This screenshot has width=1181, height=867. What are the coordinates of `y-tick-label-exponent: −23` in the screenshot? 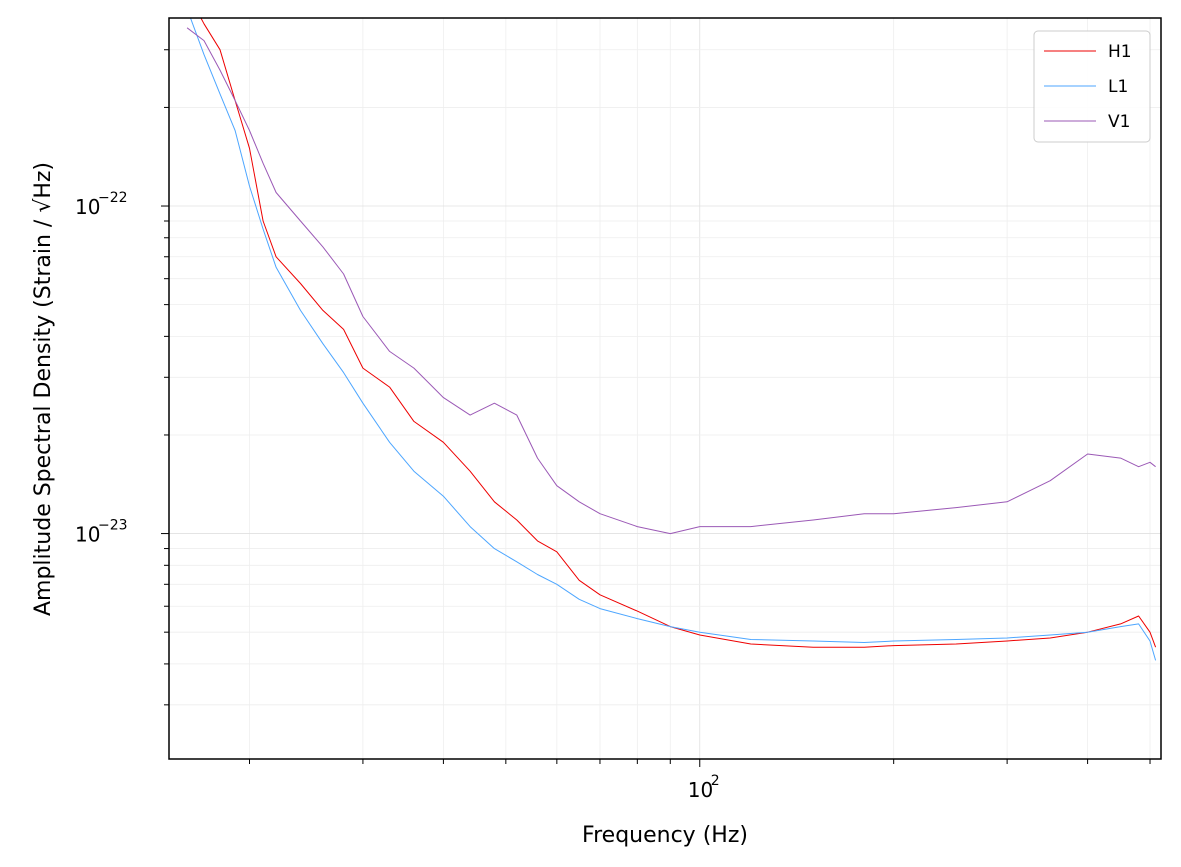 It's located at (113, 526).